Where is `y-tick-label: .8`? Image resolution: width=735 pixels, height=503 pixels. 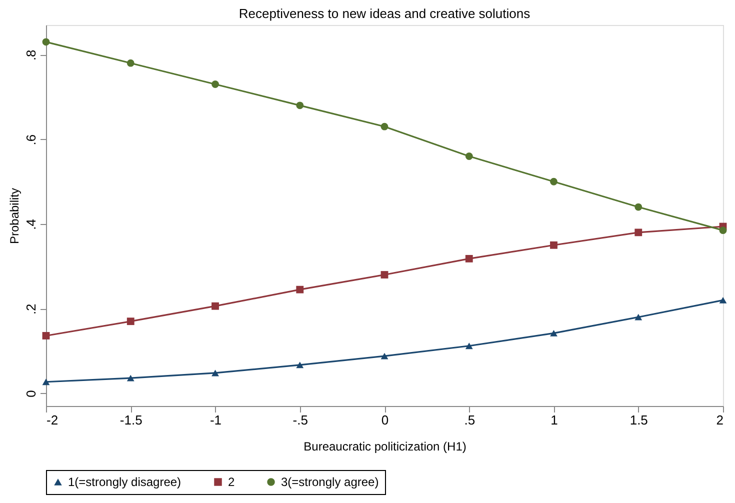 y-tick-label: .8 is located at coordinates (31, 55).